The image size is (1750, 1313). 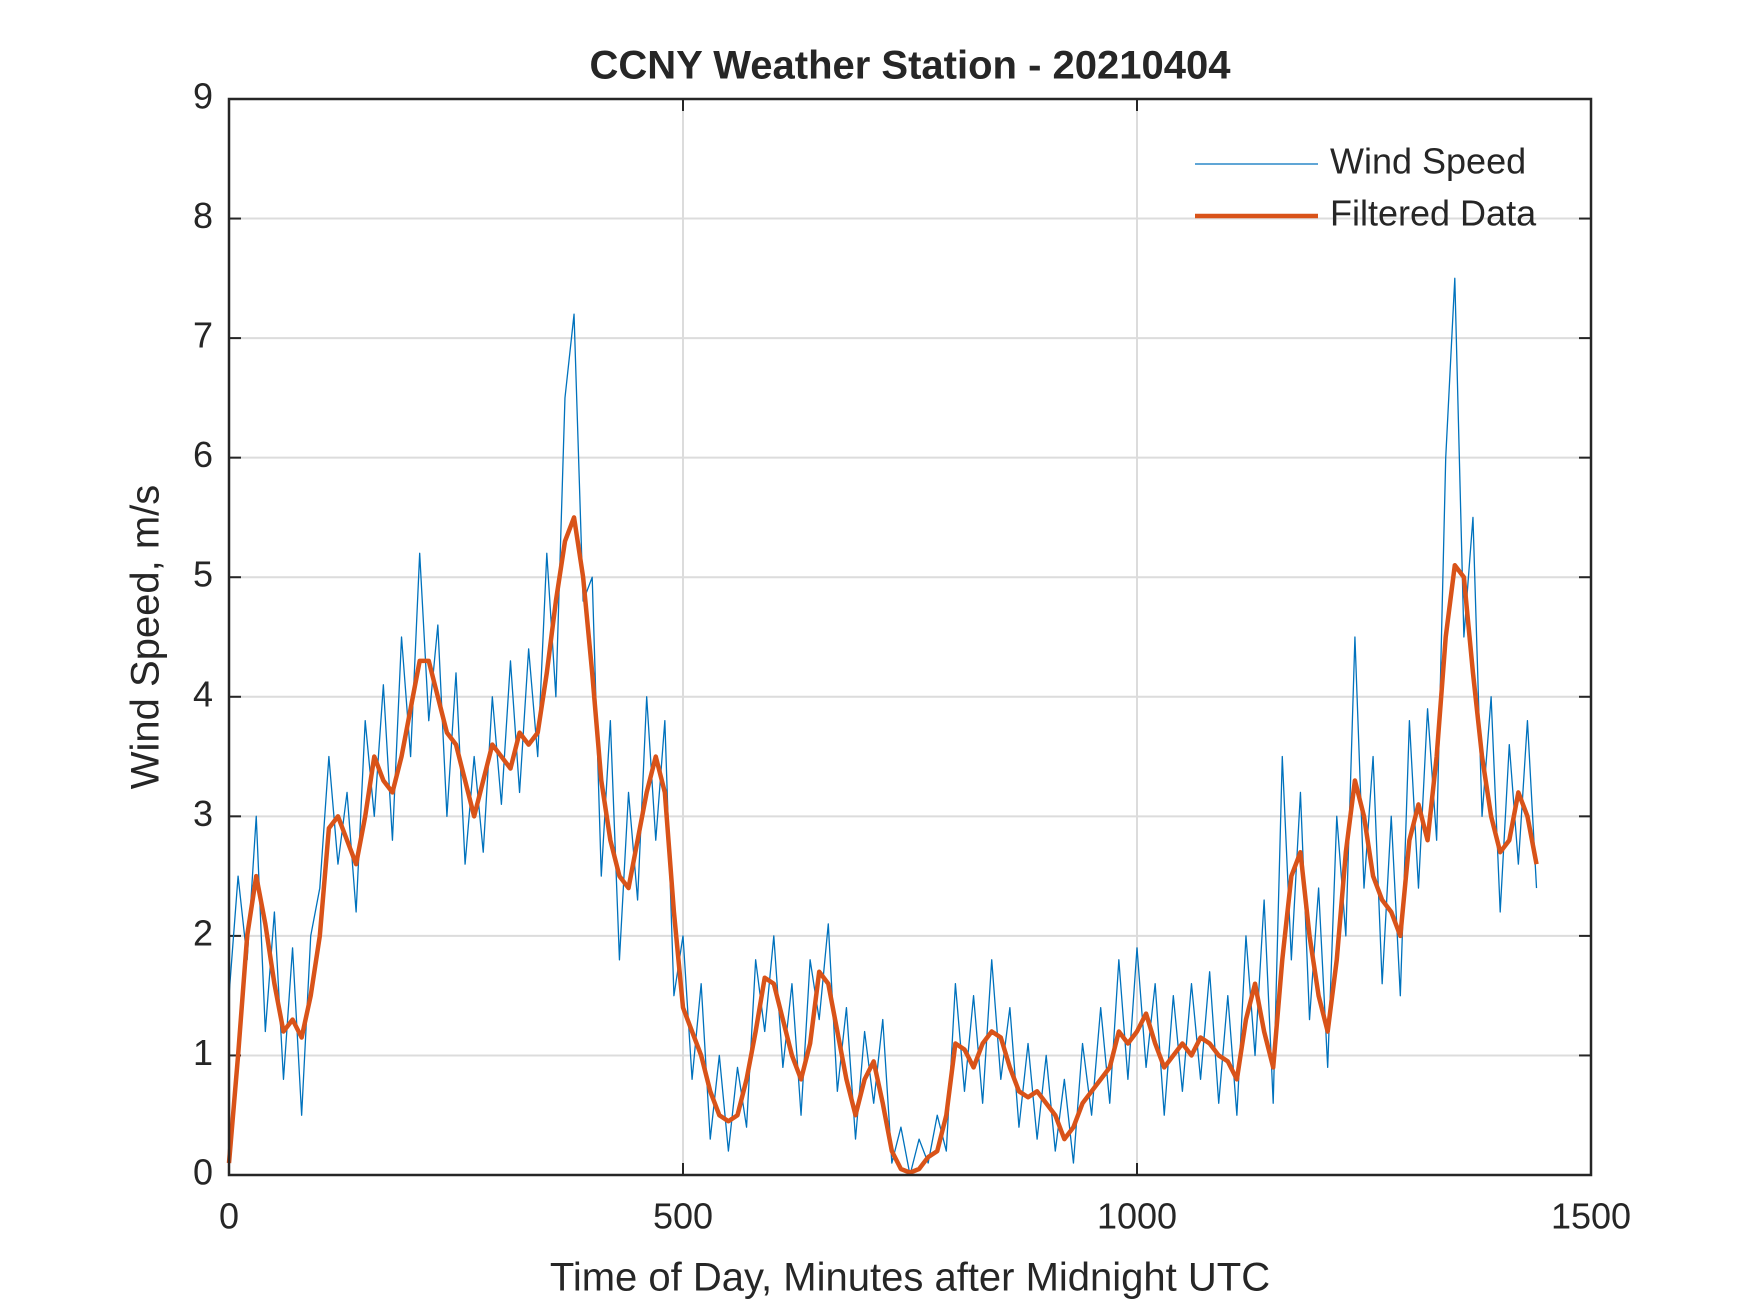 I want to click on y-tick-label: 3, so click(x=203, y=813).